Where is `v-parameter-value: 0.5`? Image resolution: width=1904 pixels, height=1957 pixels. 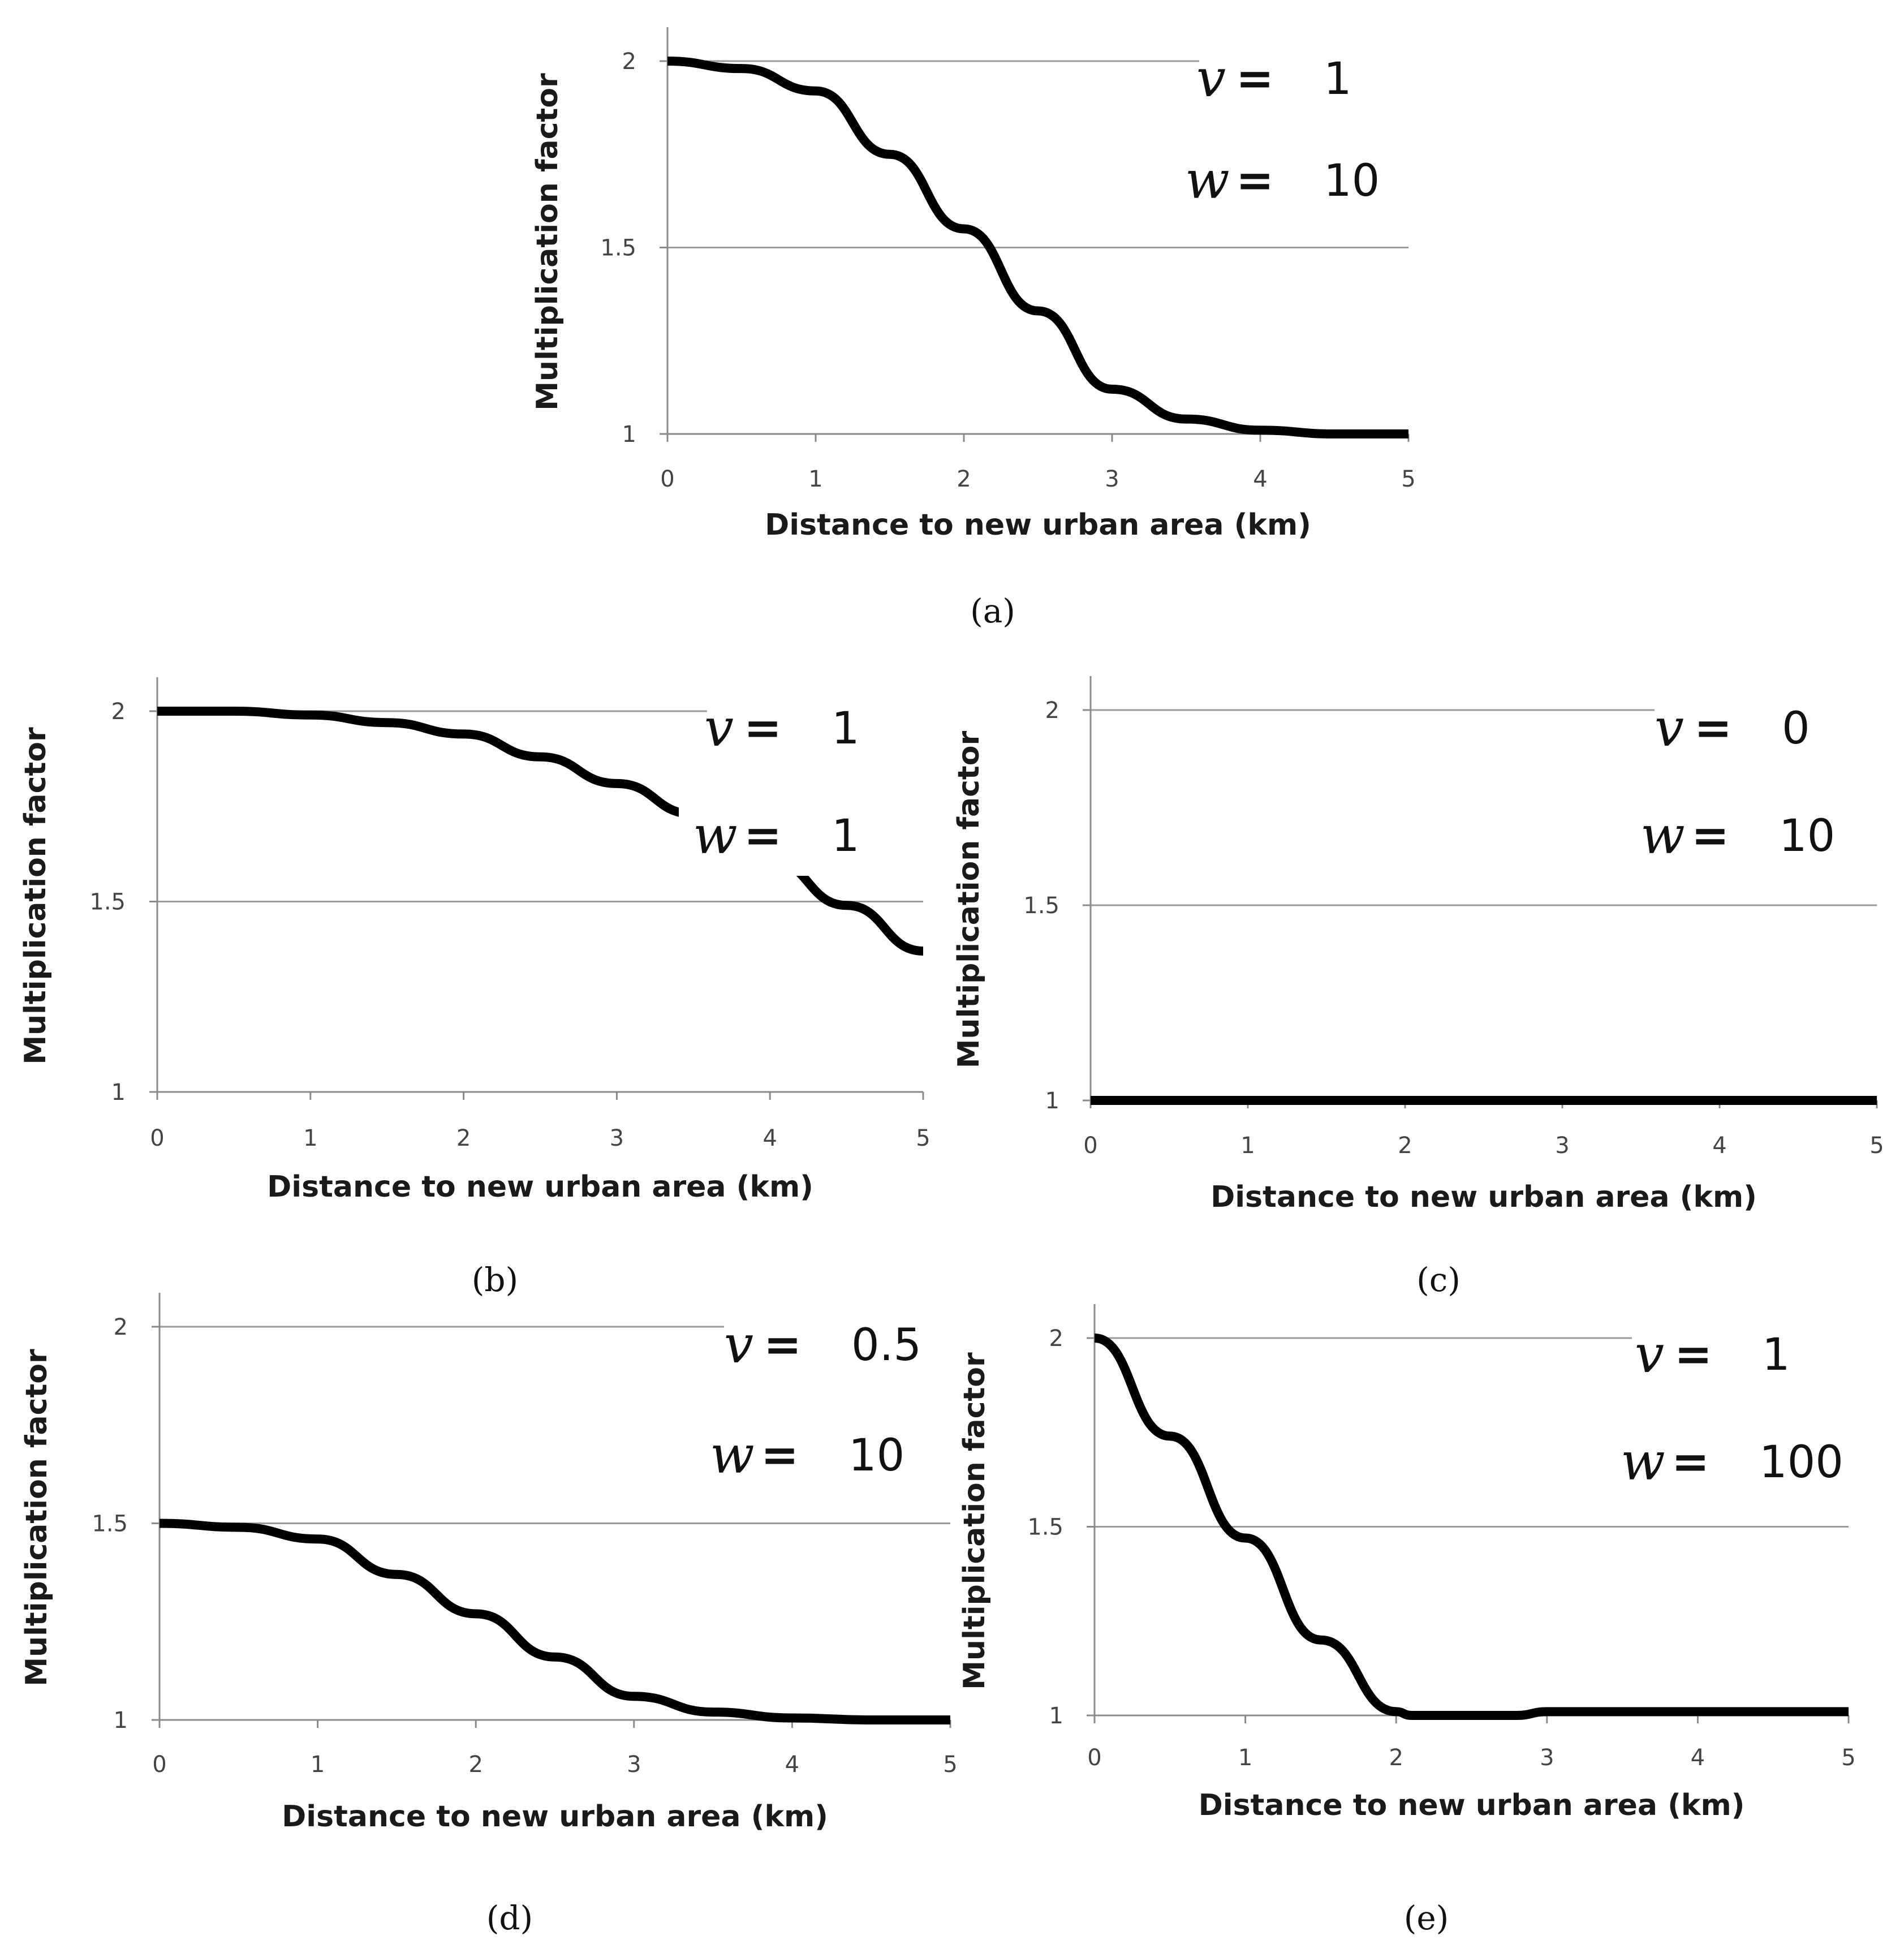 v-parameter-value: 0.5 is located at coordinates (886, 1345).